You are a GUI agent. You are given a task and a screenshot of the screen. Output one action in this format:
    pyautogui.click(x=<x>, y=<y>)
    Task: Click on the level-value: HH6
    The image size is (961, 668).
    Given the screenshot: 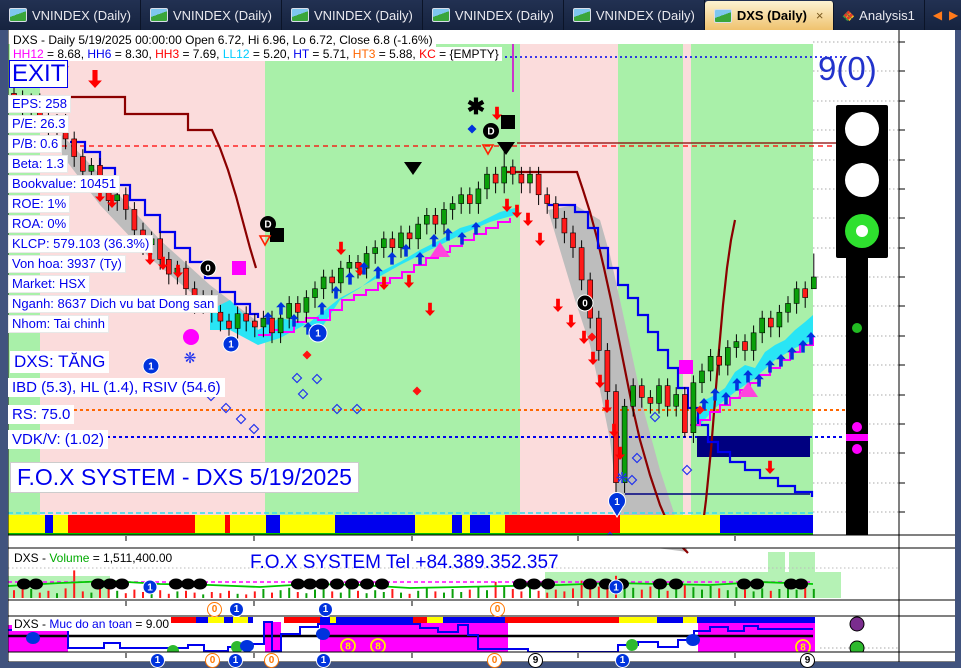 What is the action you would take?
    pyautogui.click(x=99, y=54)
    